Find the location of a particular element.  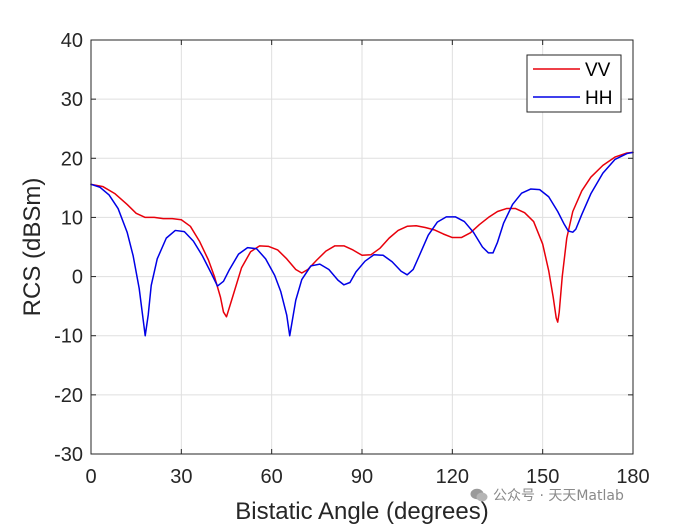

y-tick-label: -10 is located at coordinates (68, 337).